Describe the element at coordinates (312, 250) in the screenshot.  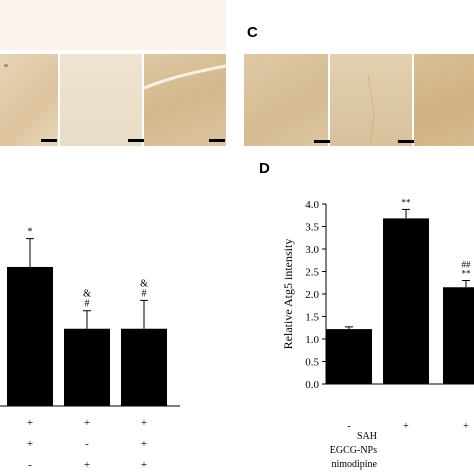
I see `y-tick-label: 3.0` at that location.